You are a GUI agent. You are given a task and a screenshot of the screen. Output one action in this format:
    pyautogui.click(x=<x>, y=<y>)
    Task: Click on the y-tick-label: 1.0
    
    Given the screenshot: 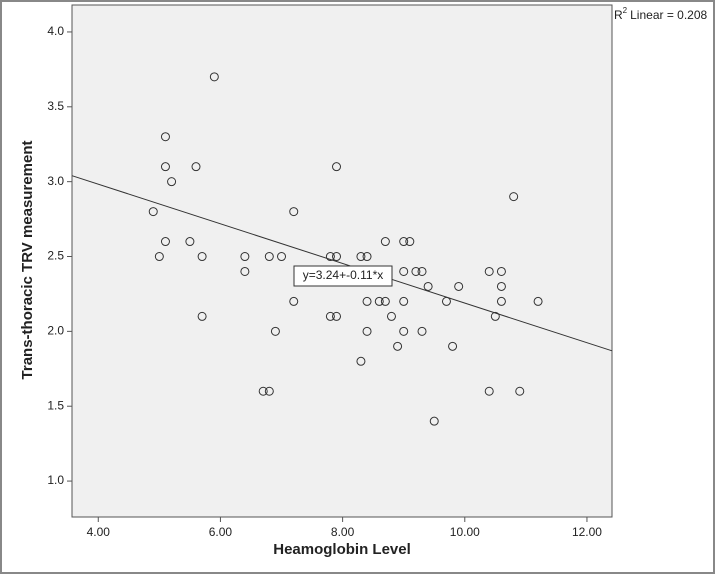 What is the action you would take?
    pyautogui.click(x=55, y=480)
    